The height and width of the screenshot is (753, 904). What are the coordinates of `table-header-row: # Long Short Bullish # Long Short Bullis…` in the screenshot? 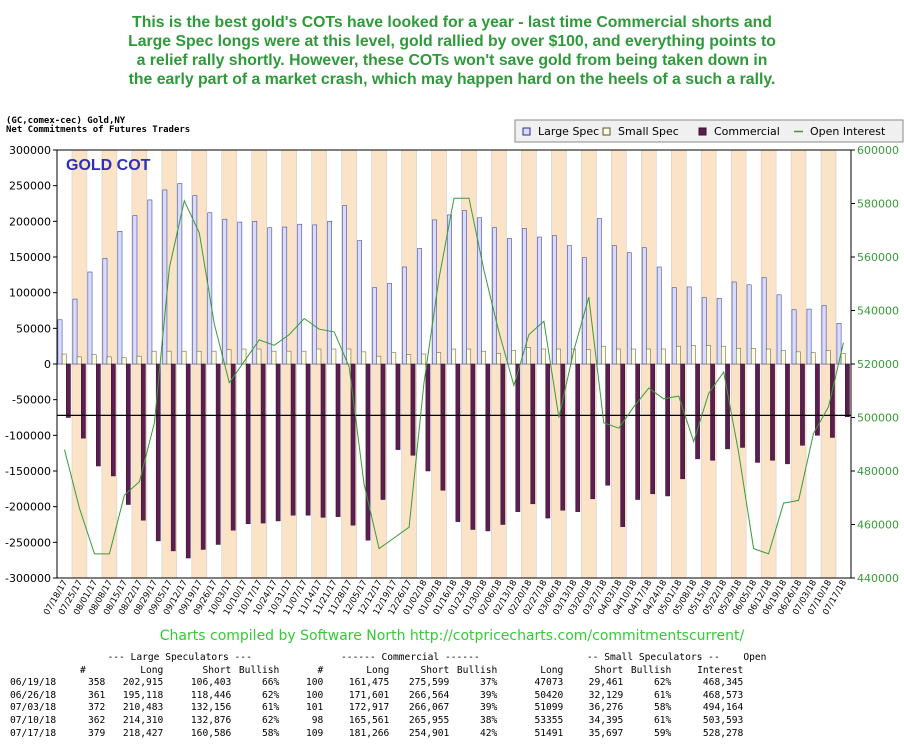 It's located at (383, 671).